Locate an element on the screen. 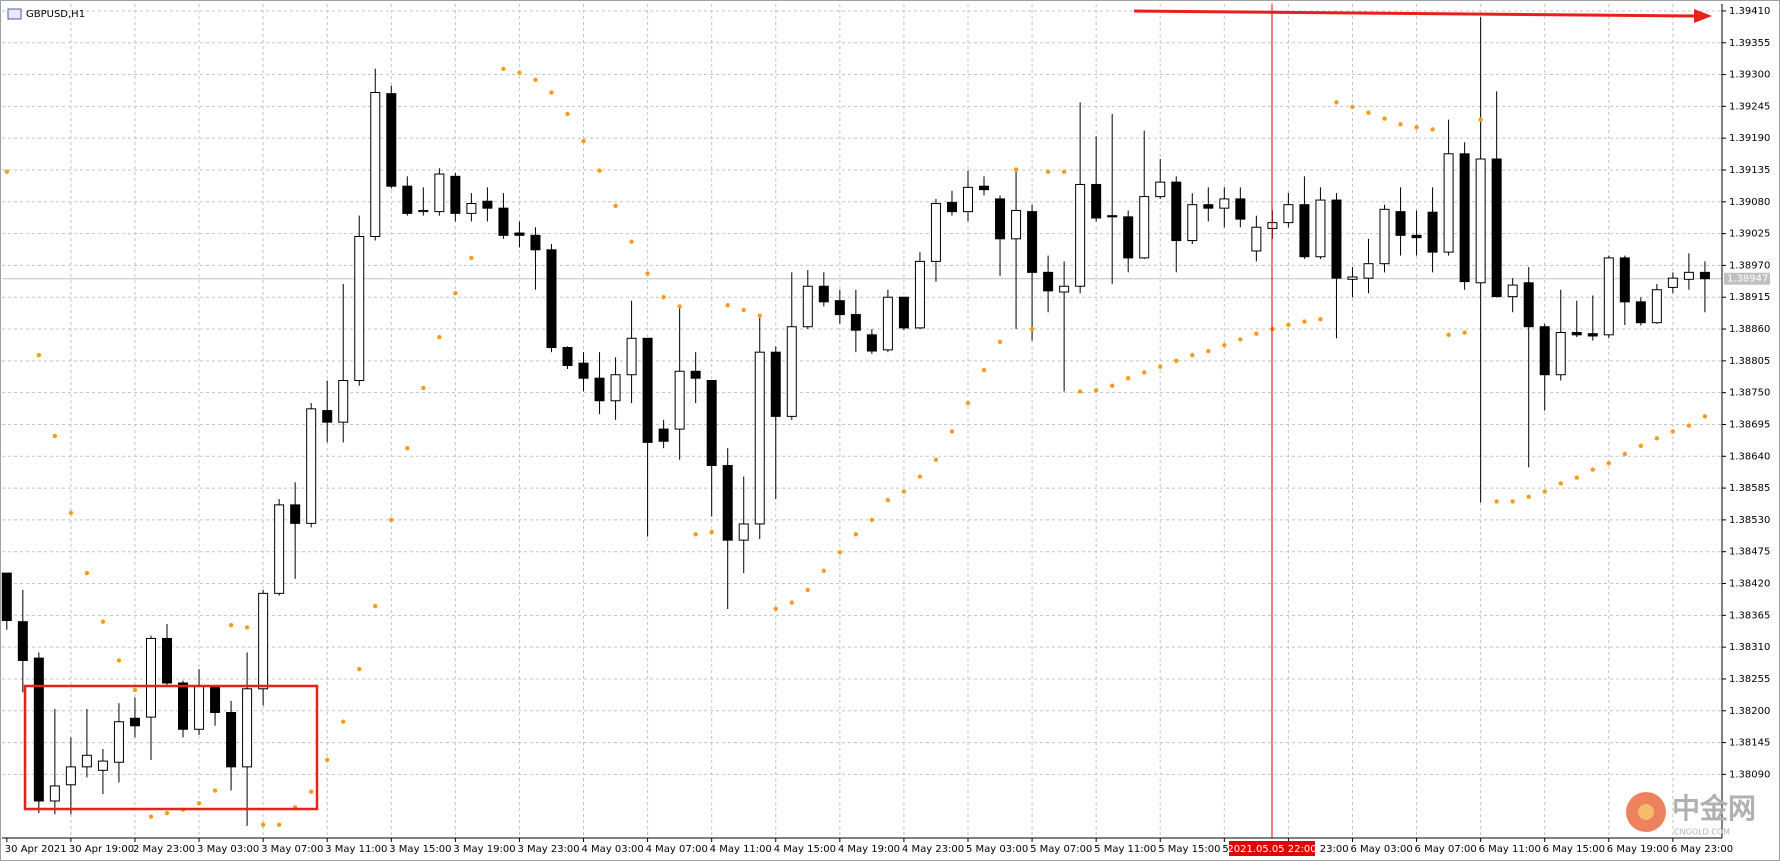 The height and width of the screenshot is (861, 1780). y-tick-label: 1.38475 is located at coordinates (1749, 552).